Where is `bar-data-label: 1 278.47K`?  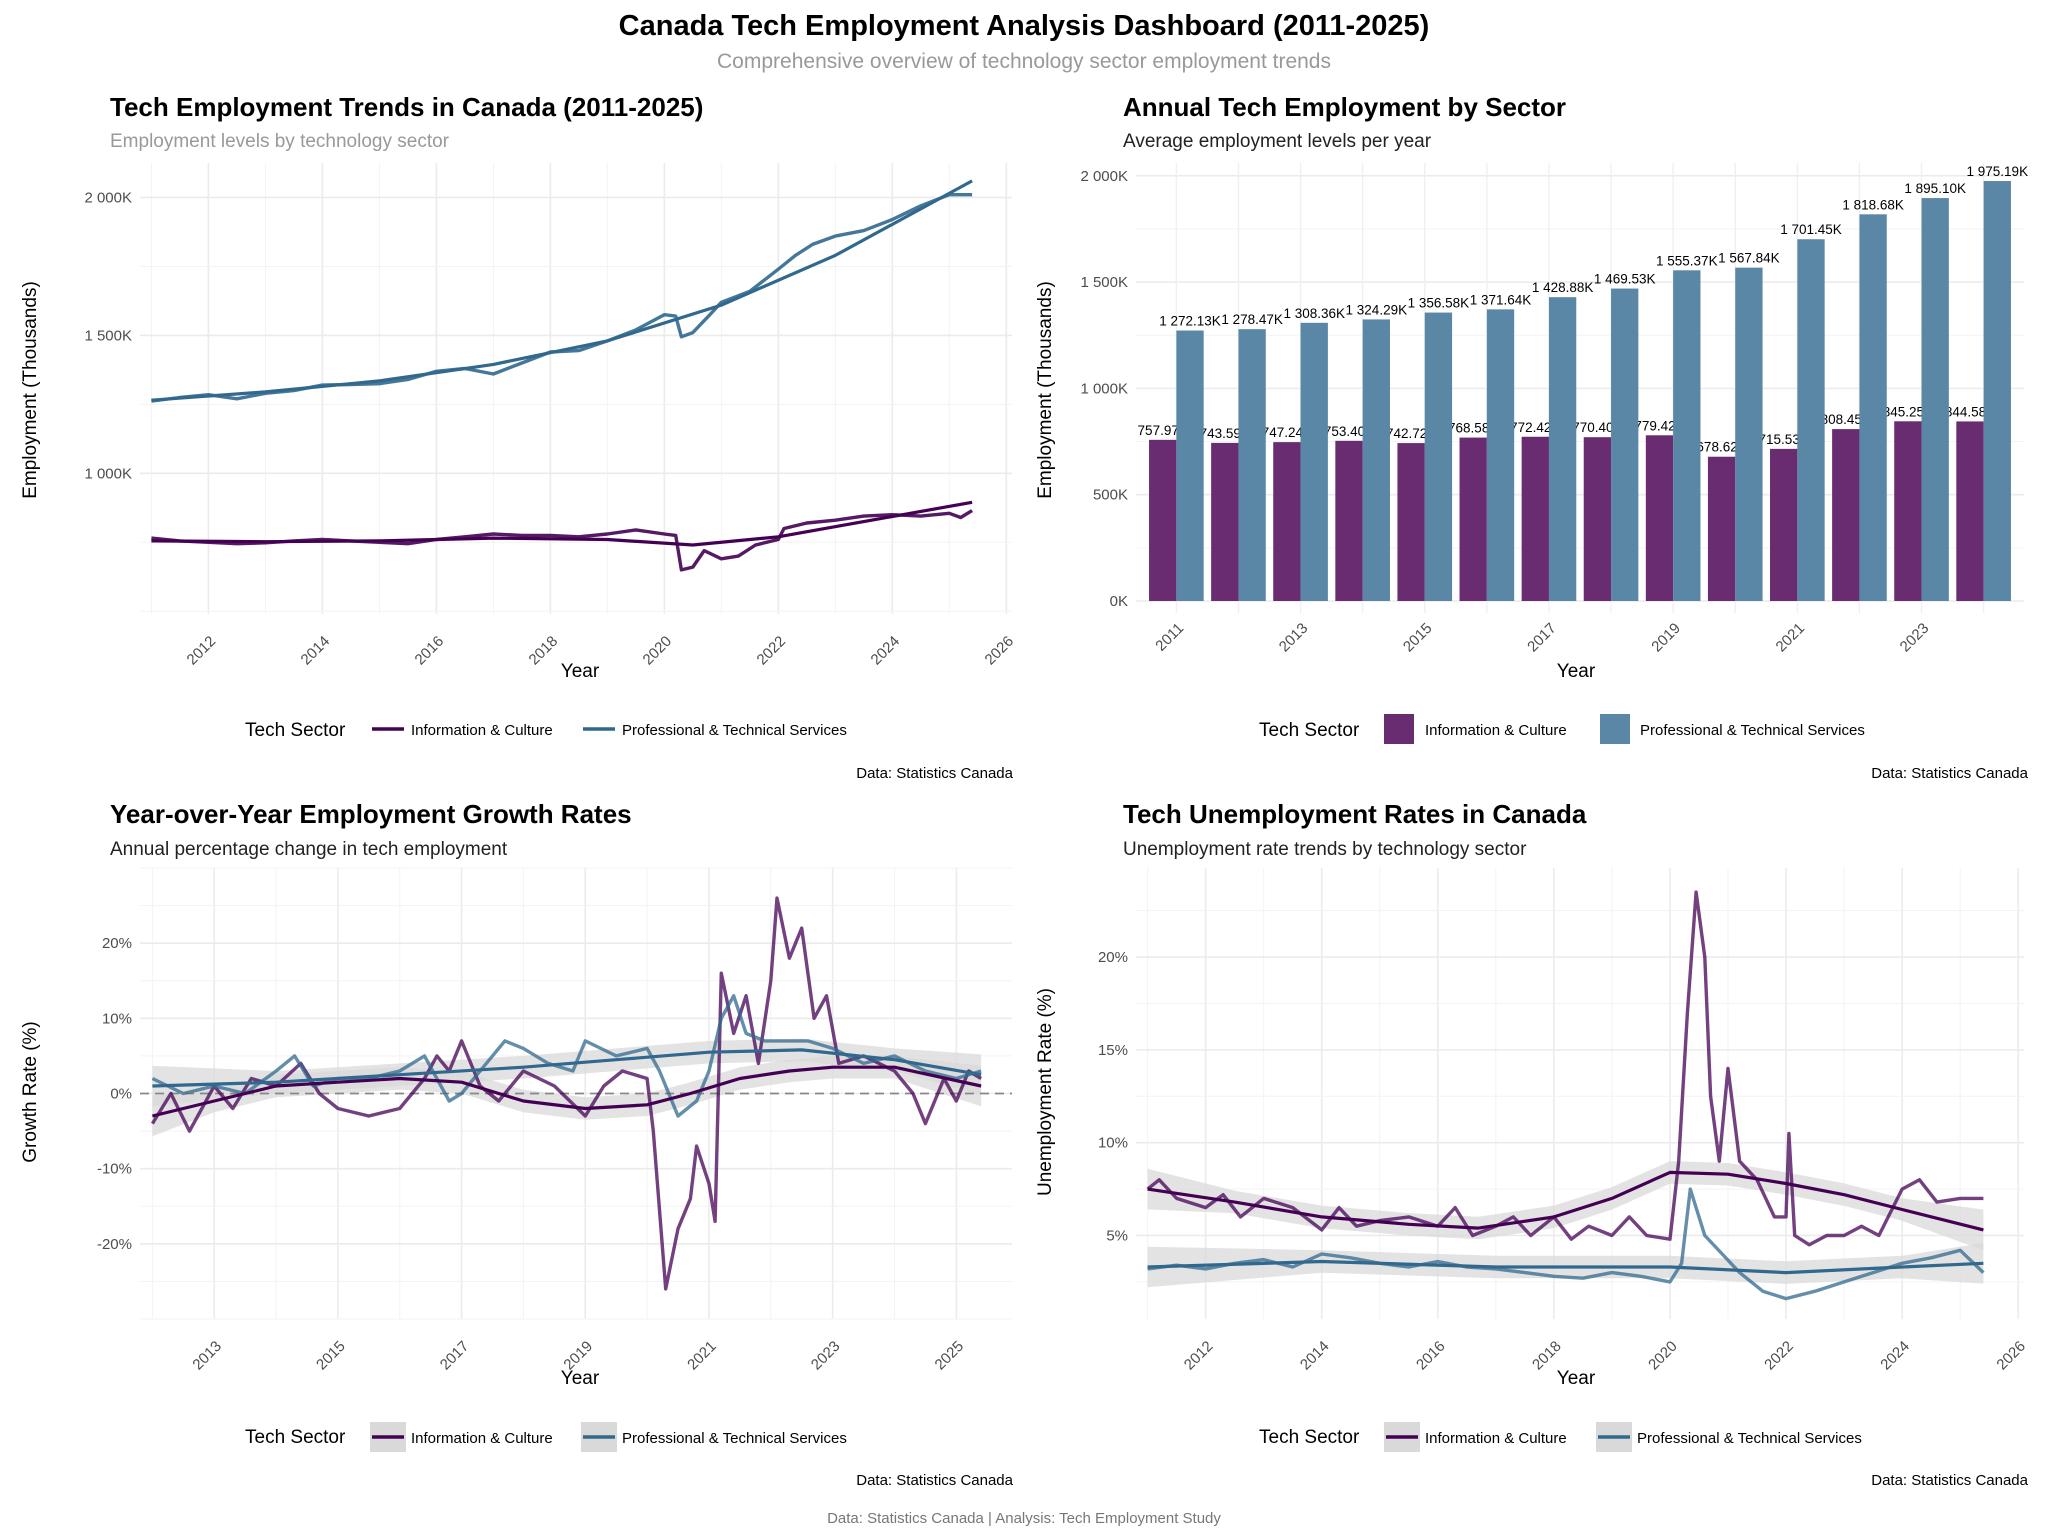
bar-data-label: 1 278.47K is located at coordinates (1252, 319).